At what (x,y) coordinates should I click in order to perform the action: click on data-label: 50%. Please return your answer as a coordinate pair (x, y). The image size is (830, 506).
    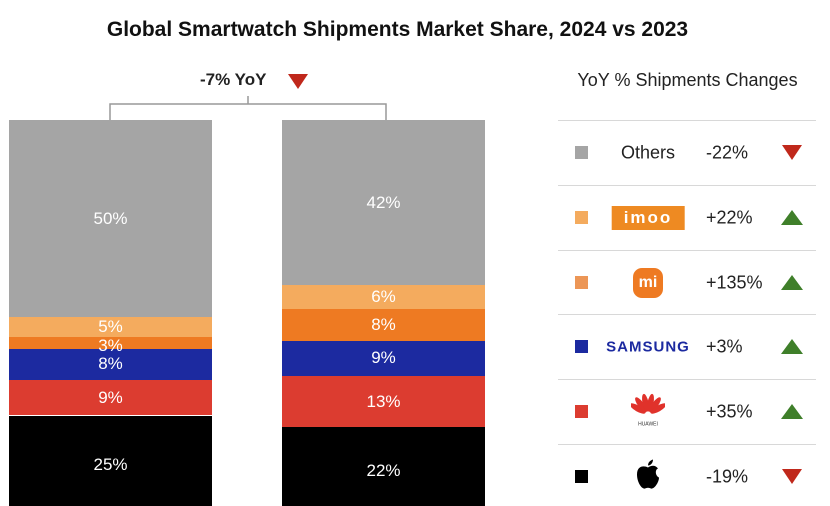
    Looking at the image, I should click on (110, 218).